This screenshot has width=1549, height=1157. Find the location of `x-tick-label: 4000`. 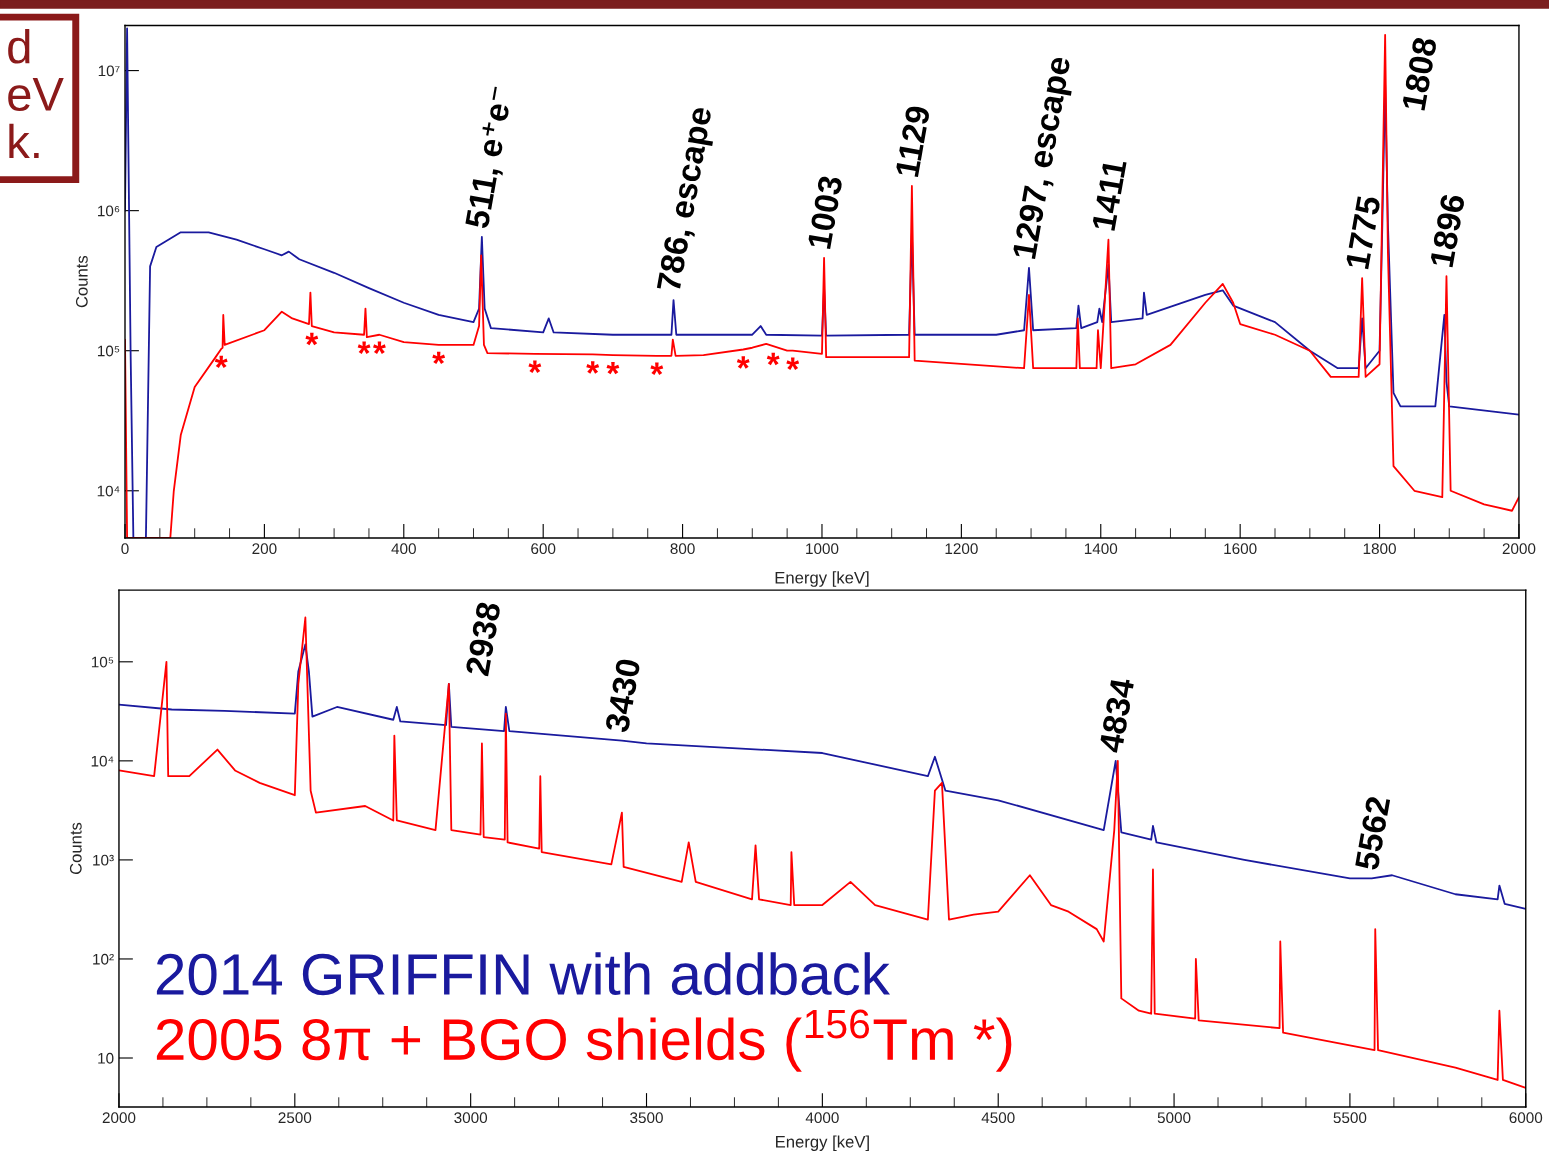

x-tick-label: 4000 is located at coordinates (822, 1118).